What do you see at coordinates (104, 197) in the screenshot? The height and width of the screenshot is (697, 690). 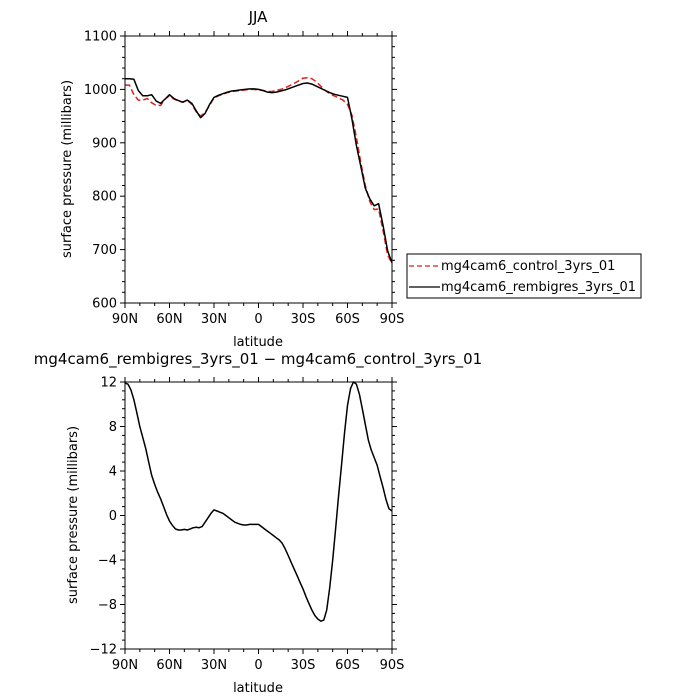 I see `top-y-tick-label: 800` at bounding box center [104, 197].